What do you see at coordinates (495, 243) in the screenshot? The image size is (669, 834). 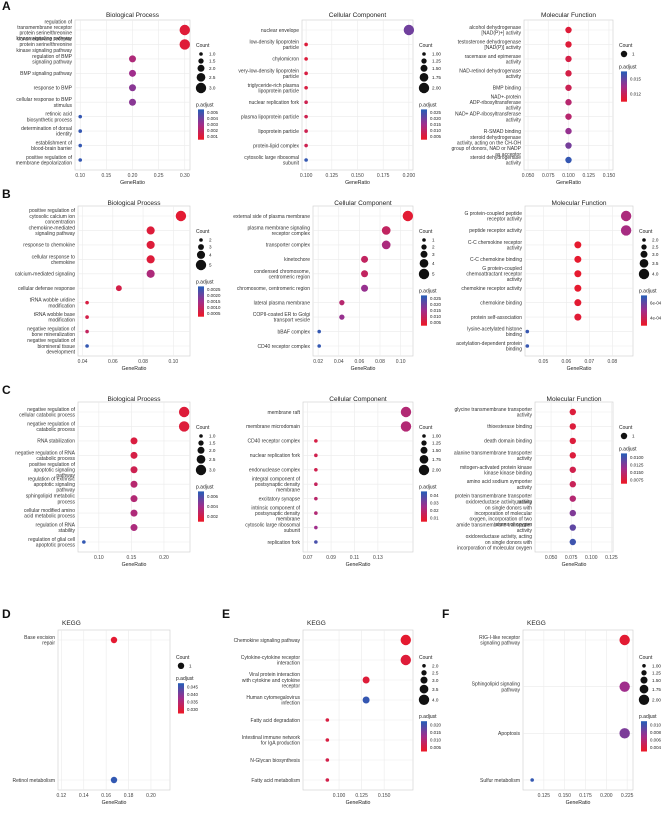 I see `y-category-label-line: C-C chemokine receptor` at bounding box center [495, 243].